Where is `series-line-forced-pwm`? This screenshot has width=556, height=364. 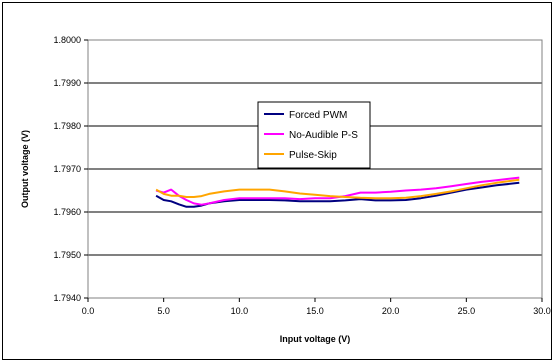 series-line-forced-pwm is located at coordinates (337, 194).